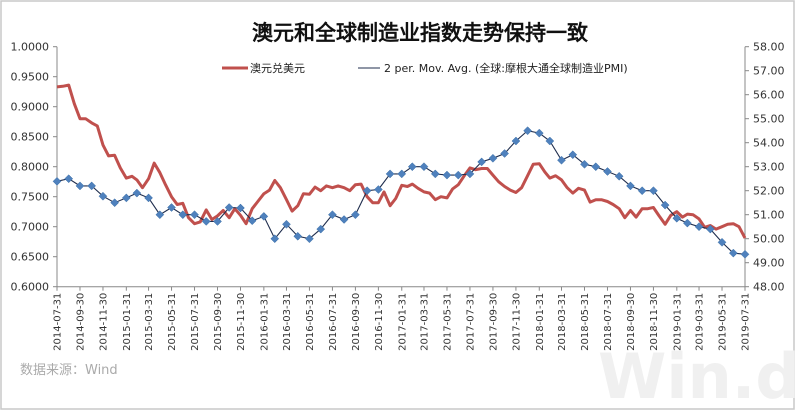 The width and height of the screenshot is (796, 411). Describe the element at coordinates (402, 322) in the screenshot. I see `x-tick-label: 2017-01-31` at that location.